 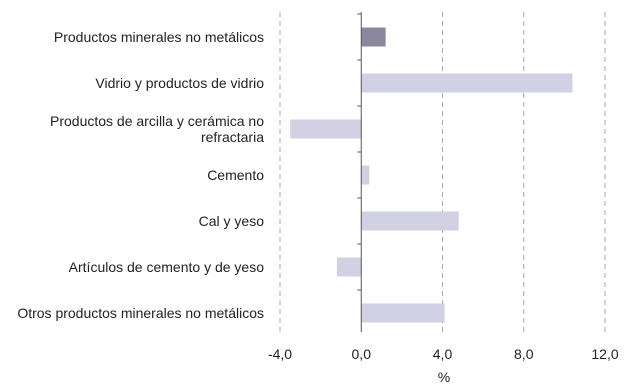 What do you see at coordinates (179, 83) in the screenshot?
I see `category-label: Vidrio y productos de vidrio` at bounding box center [179, 83].